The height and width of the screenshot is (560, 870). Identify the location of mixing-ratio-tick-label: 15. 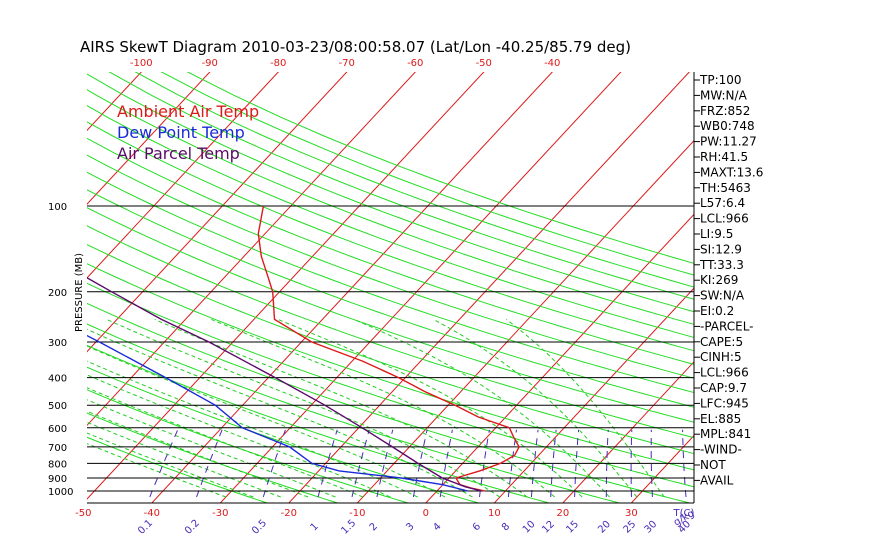
(572, 527).